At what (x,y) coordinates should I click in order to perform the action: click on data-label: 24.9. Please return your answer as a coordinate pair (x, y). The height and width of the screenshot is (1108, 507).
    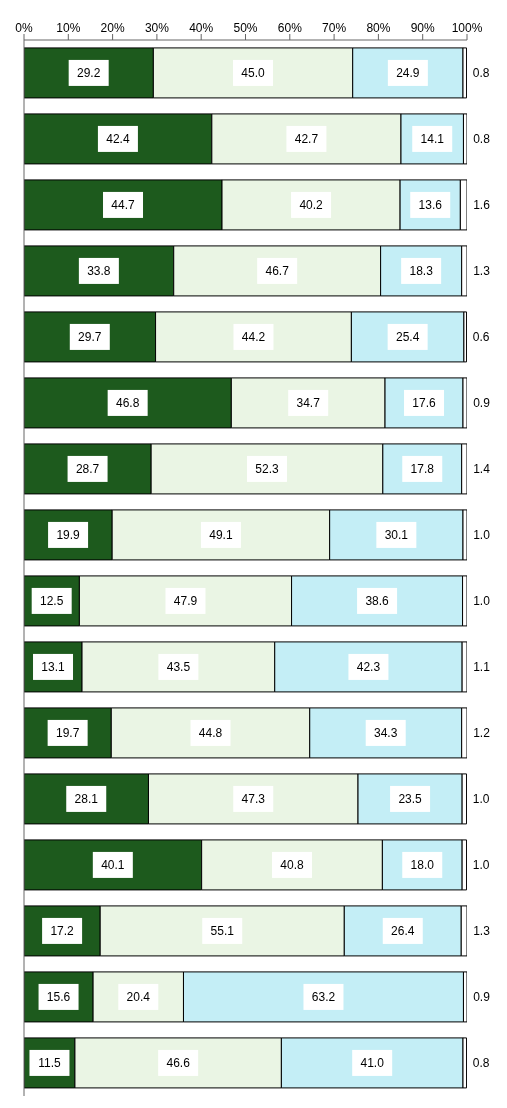
    Looking at the image, I should click on (408, 72).